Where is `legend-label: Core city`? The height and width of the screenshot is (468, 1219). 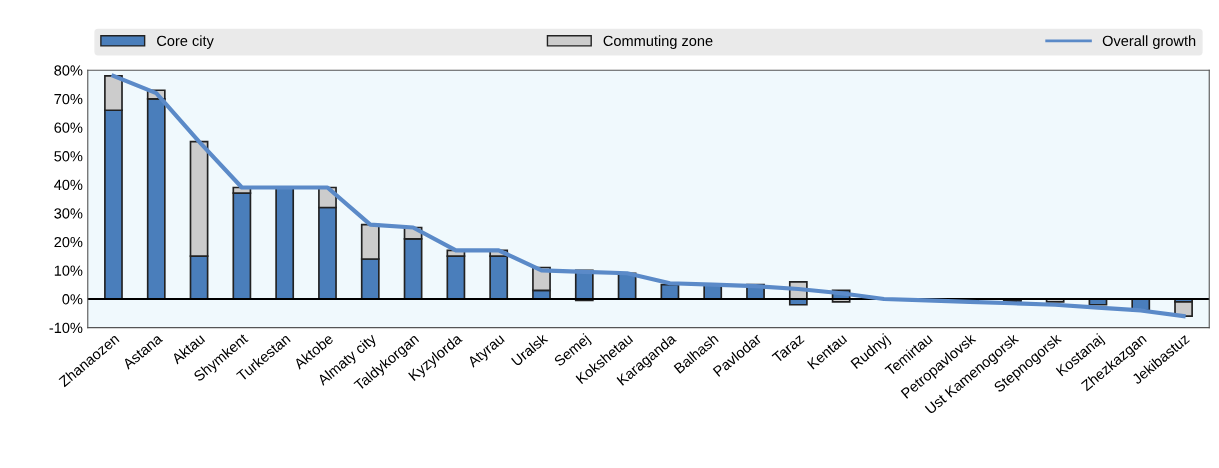
legend-label: Core city is located at coordinates (185, 42).